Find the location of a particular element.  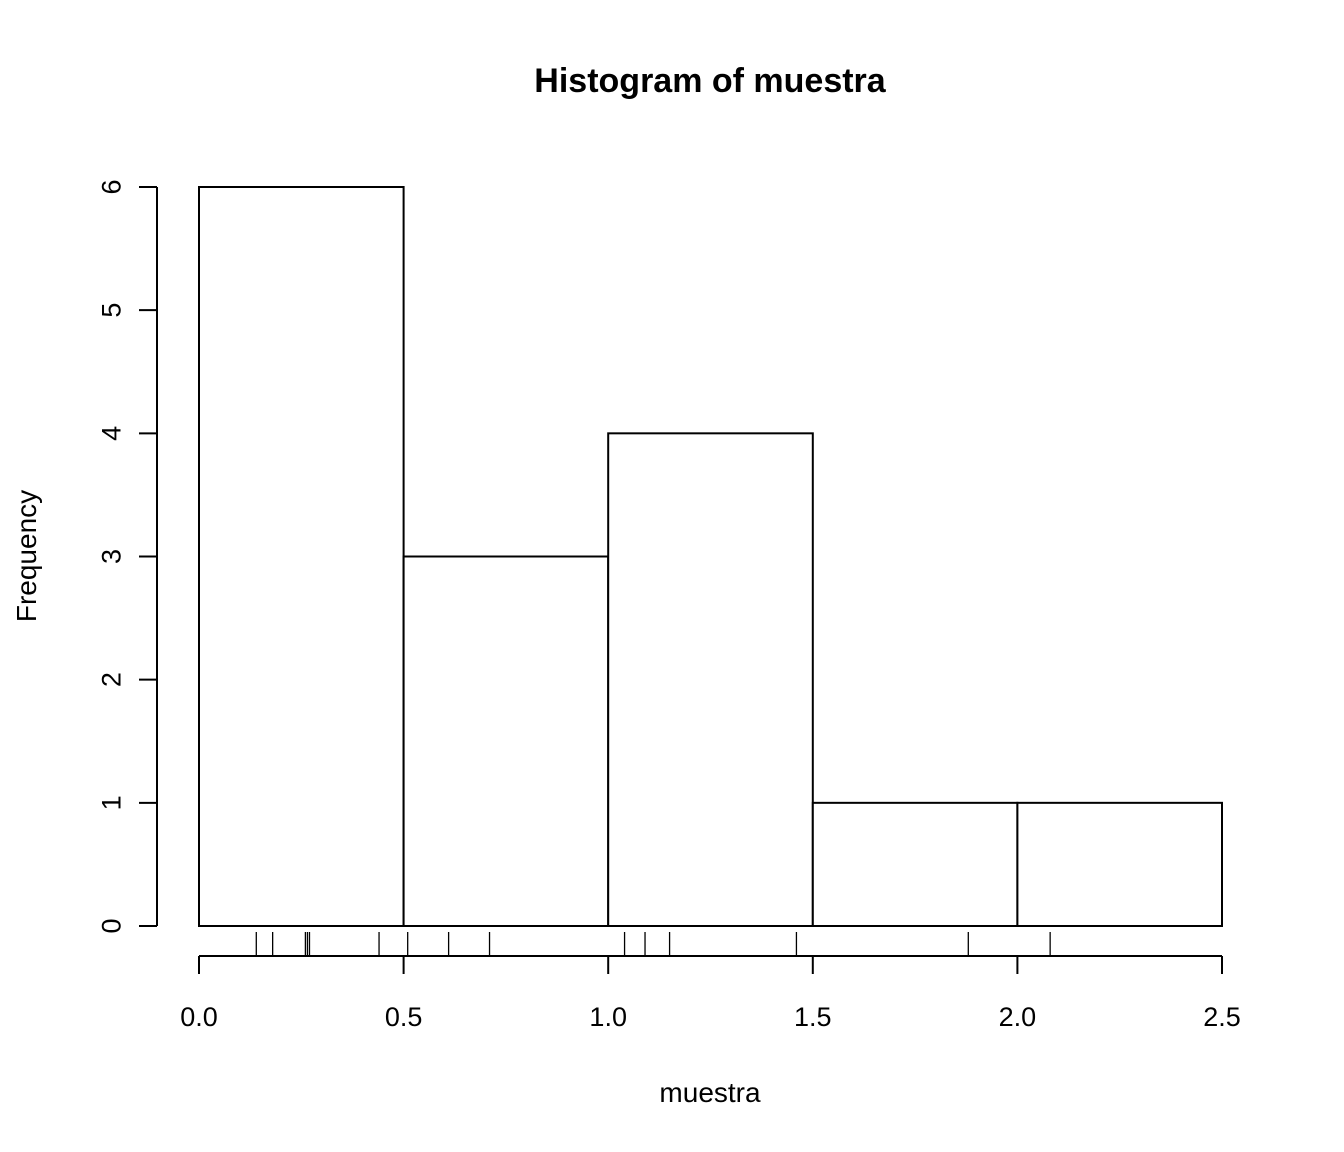

y-tick-label: 1 is located at coordinates (111, 802).